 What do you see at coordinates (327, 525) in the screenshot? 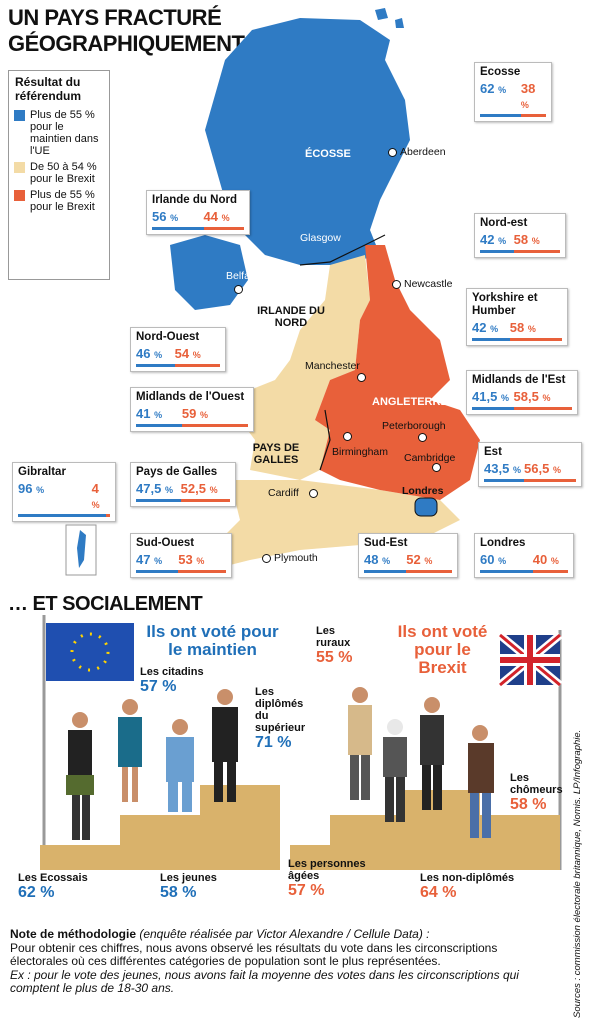
I see `map-southwest` at bounding box center [327, 525].